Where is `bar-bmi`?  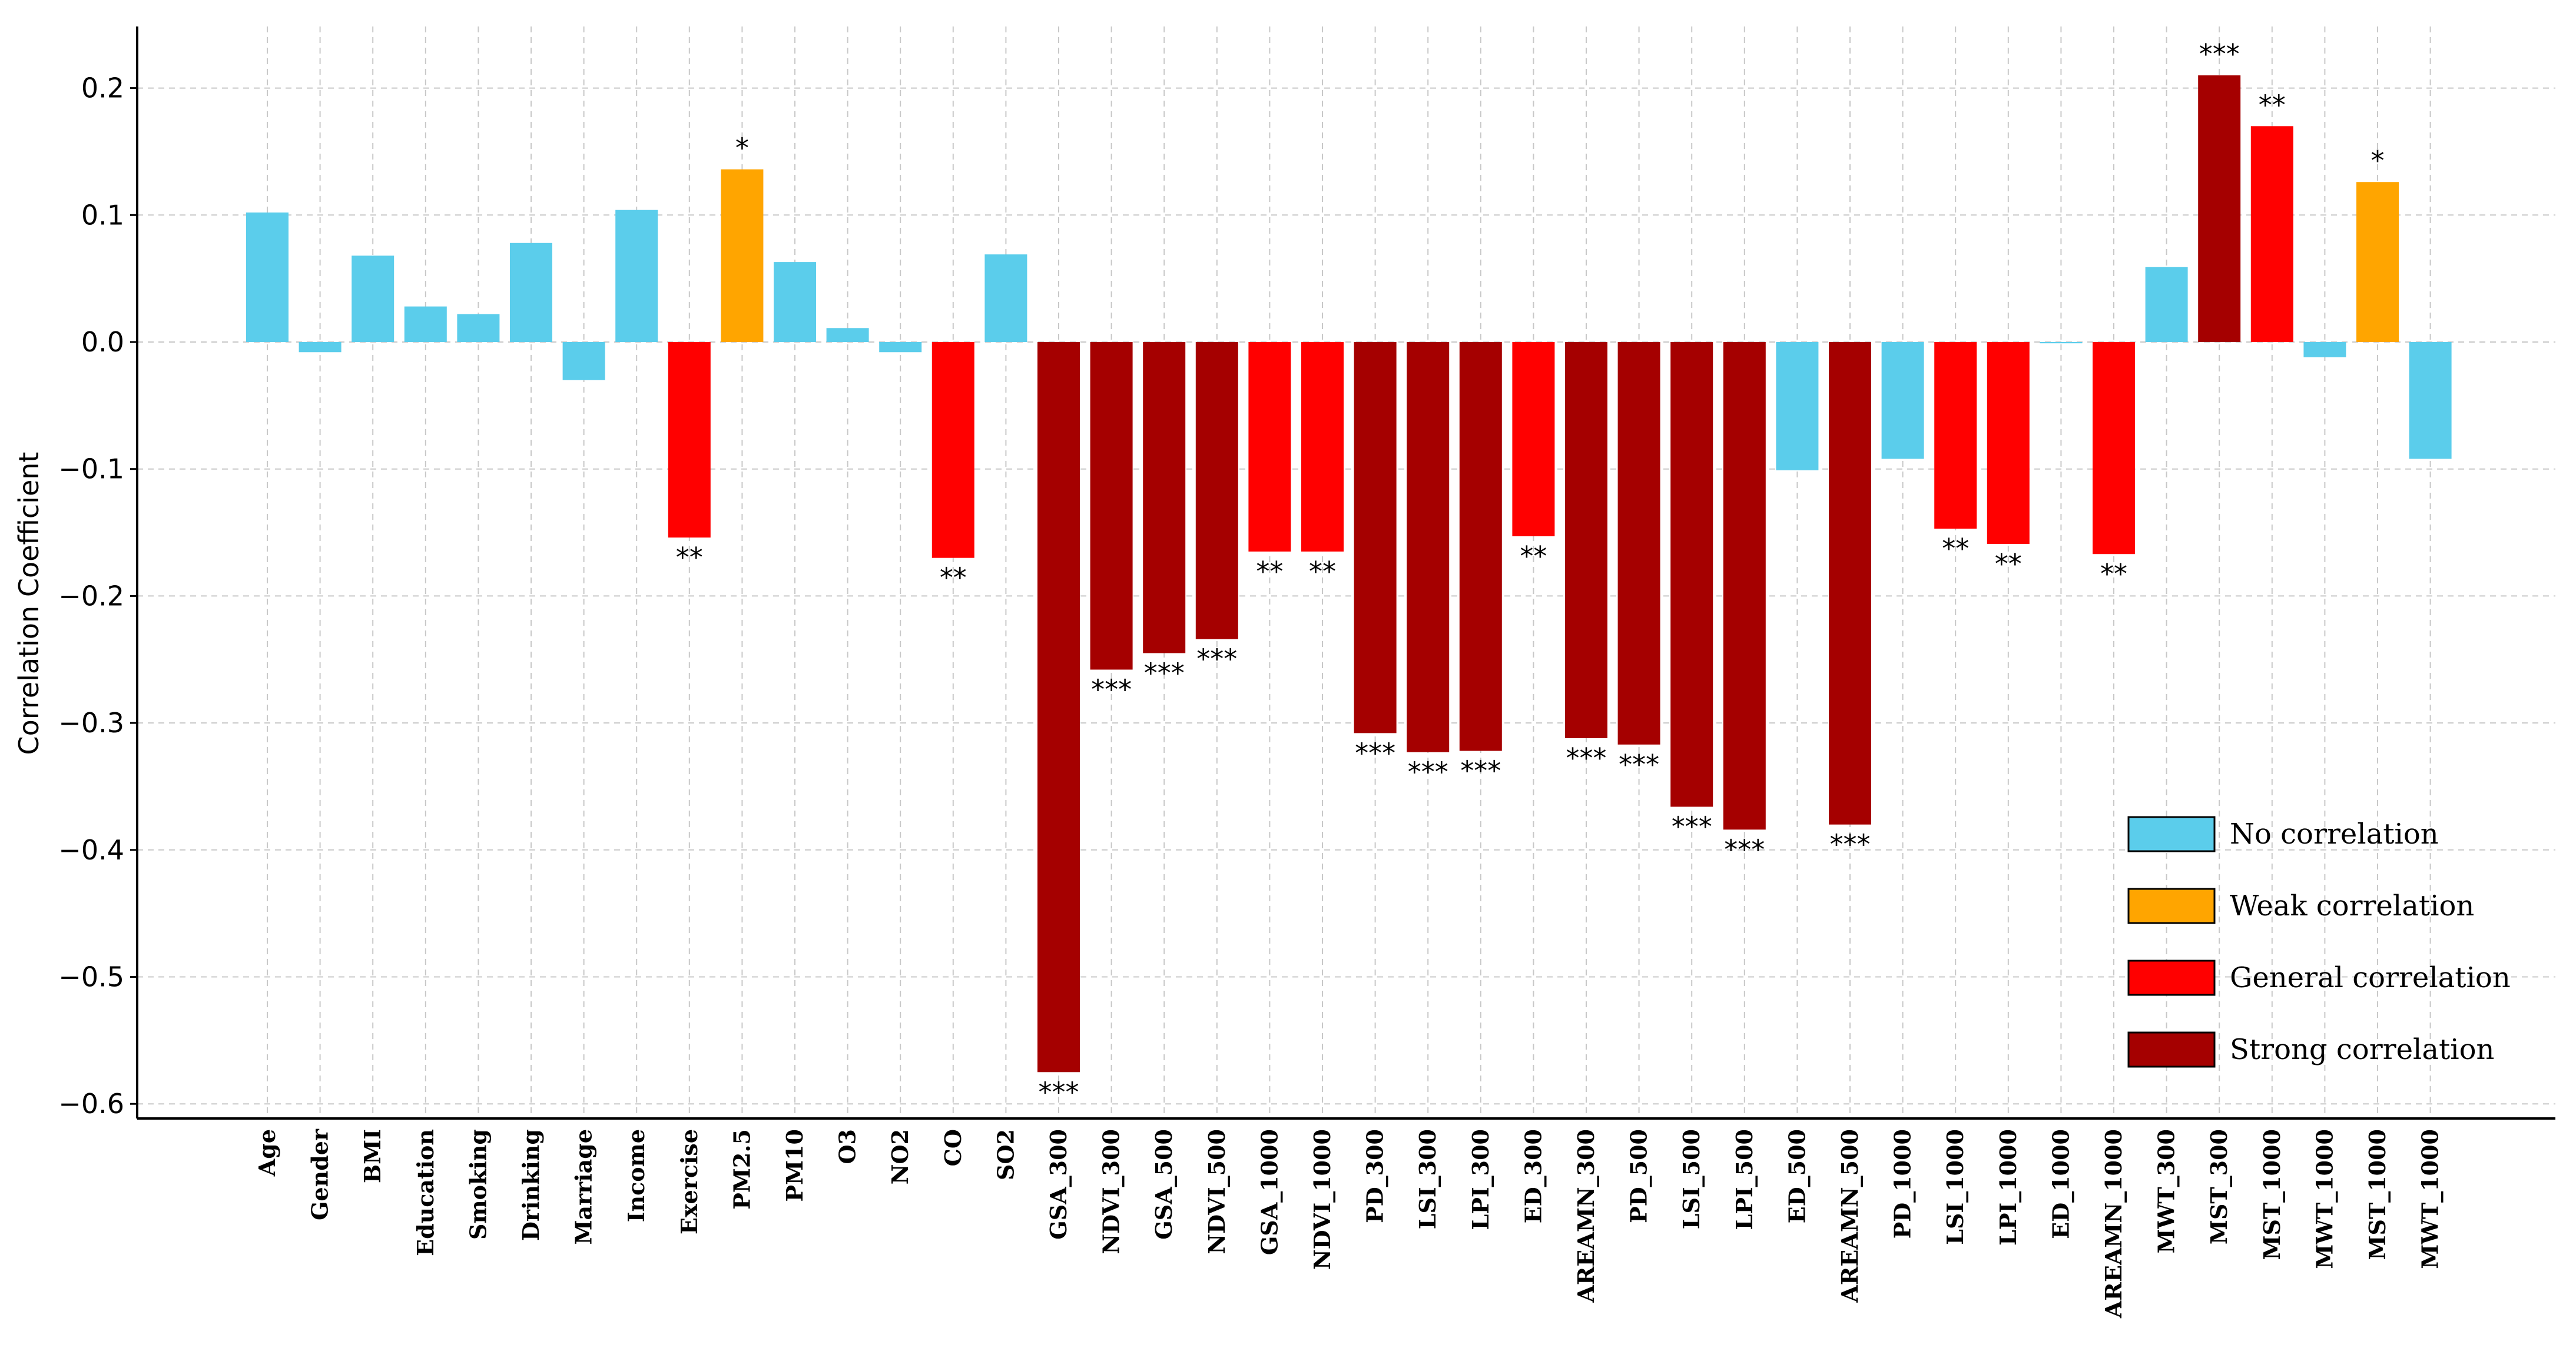 bar-bmi is located at coordinates (373, 298).